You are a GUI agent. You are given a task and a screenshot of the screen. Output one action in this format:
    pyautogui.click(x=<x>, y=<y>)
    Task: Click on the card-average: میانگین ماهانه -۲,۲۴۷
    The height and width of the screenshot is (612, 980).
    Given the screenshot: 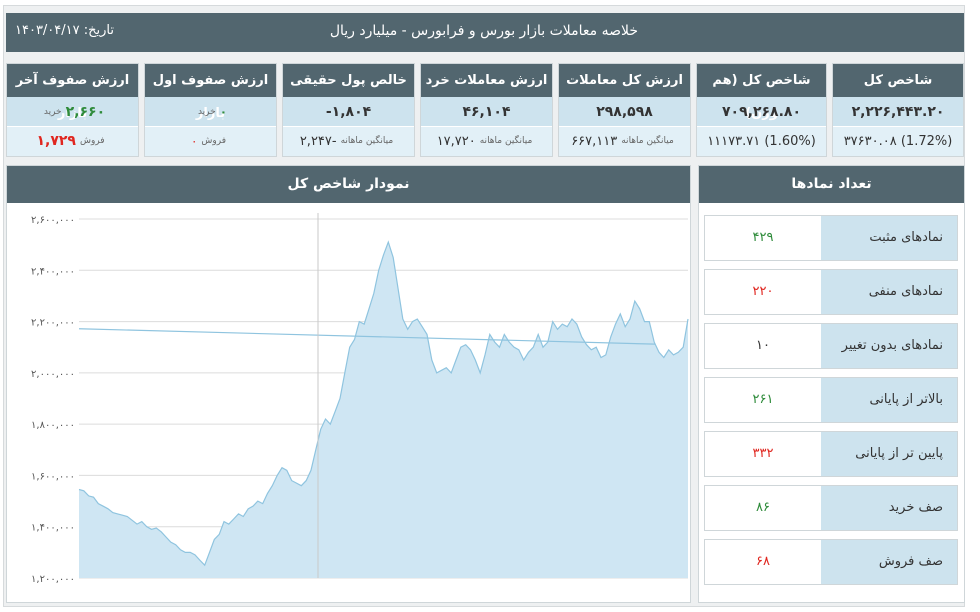 What is the action you would take?
    pyautogui.click(x=348, y=141)
    